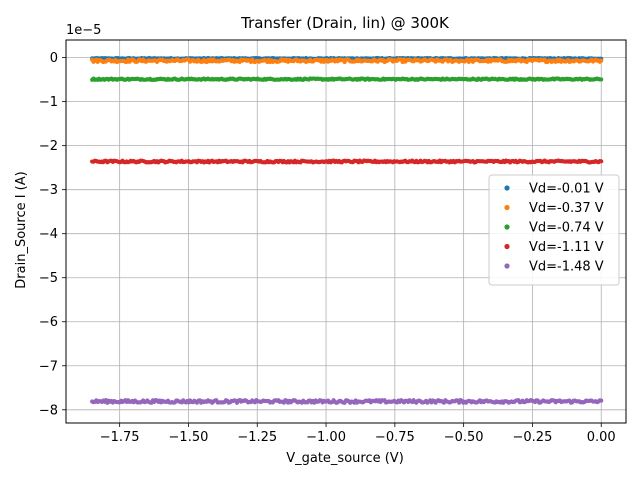 This screenshot has height=480, width=640. Describe the element at coordinates (48, 322) in the screenshot. I see `y-tick-label: −6` at that location.